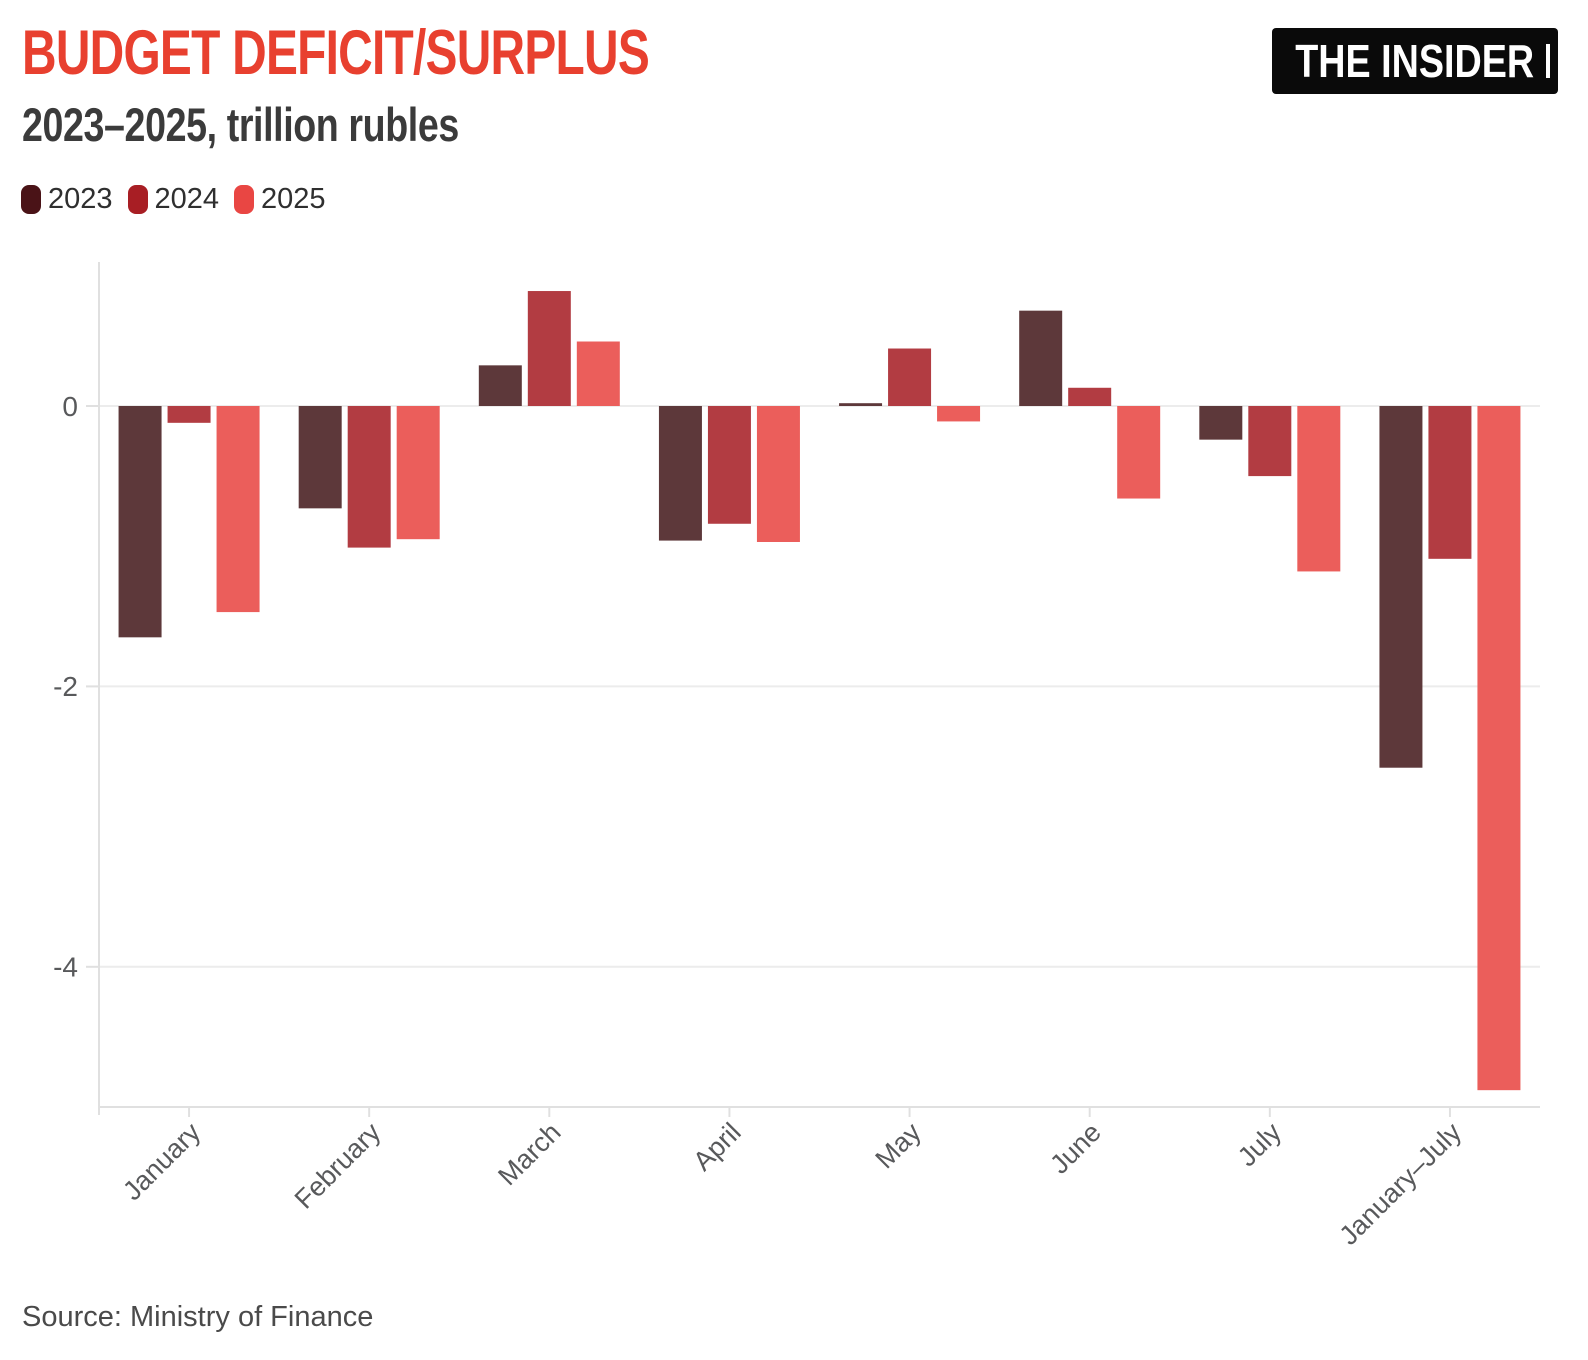 The image size is (1588, 1360). I want to click on bar-2024-March, so click(549, 348).